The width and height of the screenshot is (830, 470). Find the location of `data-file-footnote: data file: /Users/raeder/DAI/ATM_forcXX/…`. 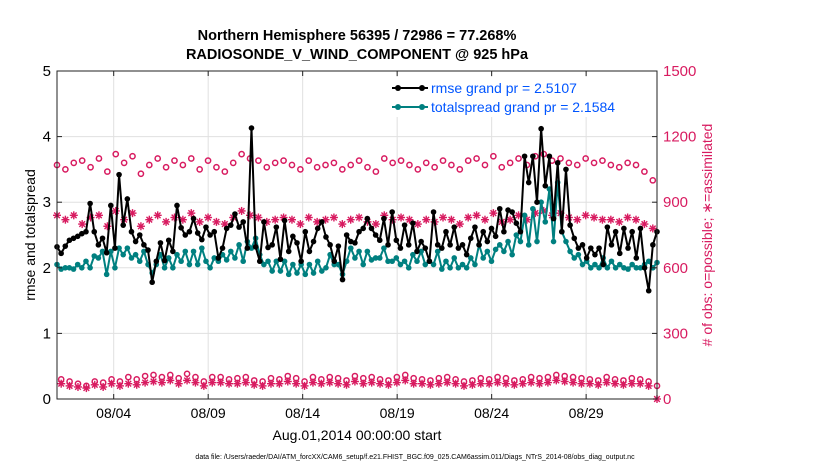

data-file-footnote: data file: /Users/raeder/DAI/ATM_forcXX/… is located at coordinates (415, 457).